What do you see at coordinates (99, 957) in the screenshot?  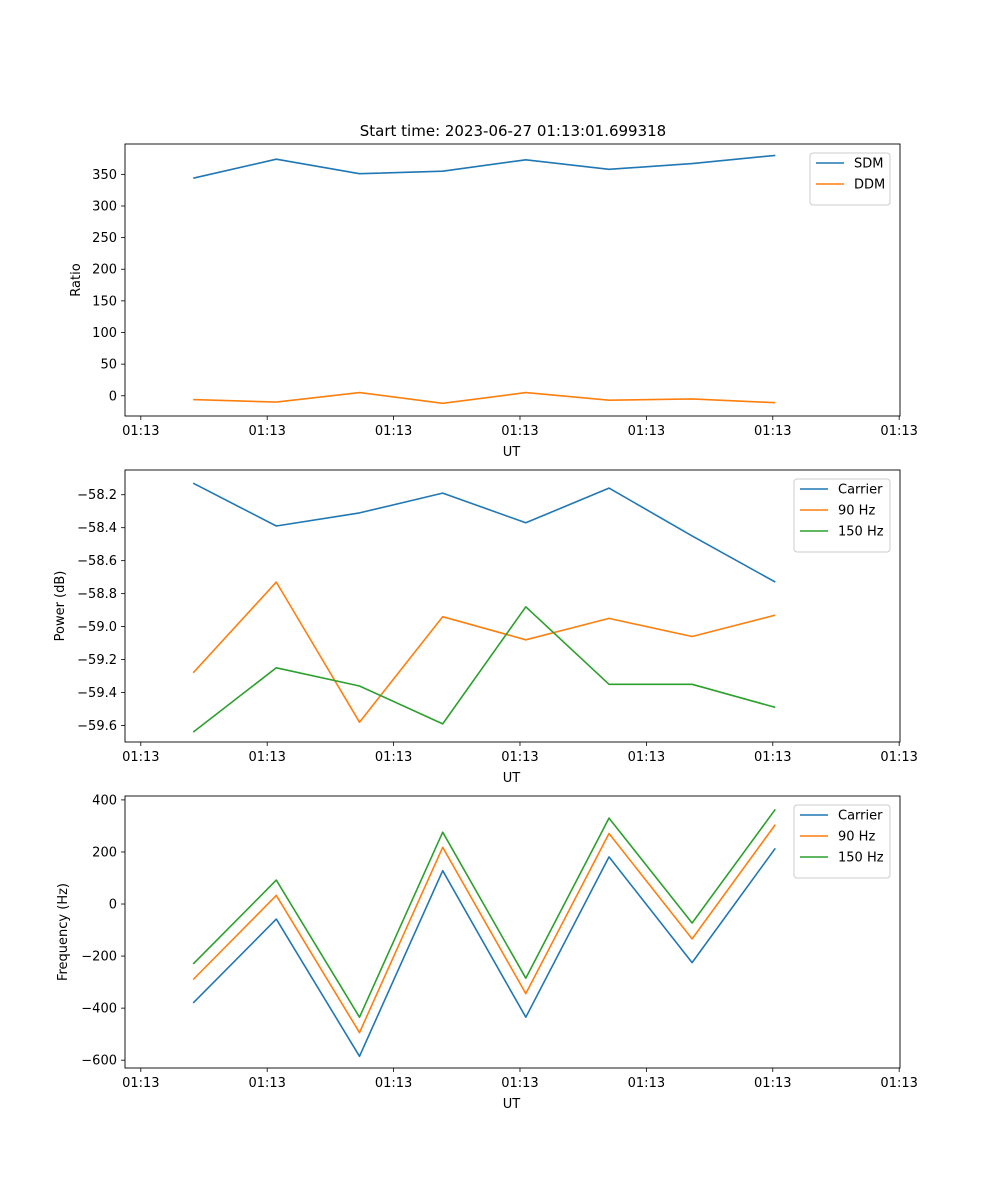 I see `y-tick-label: −200` at bounding box center [99, 957].